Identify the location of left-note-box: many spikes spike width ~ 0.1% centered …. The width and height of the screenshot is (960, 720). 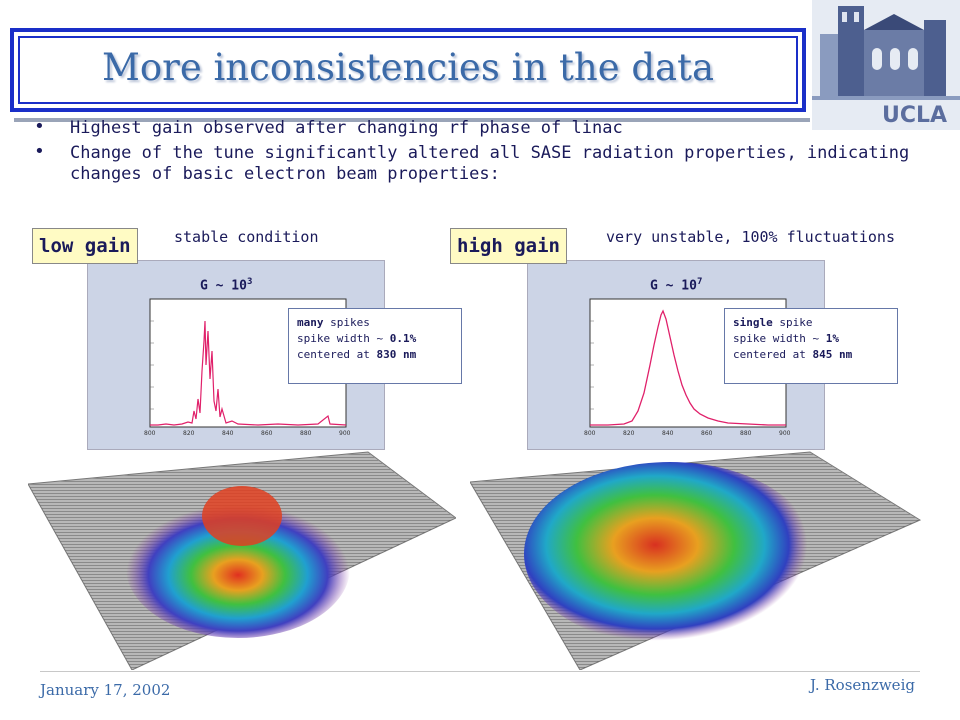
(375, 346).